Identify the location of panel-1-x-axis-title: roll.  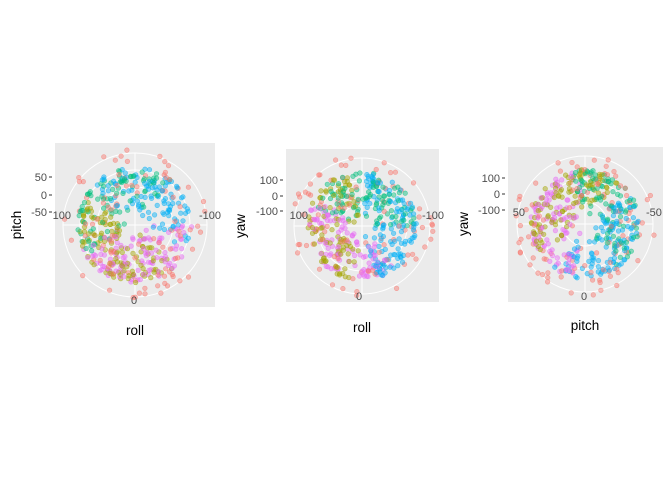
(135, 330).